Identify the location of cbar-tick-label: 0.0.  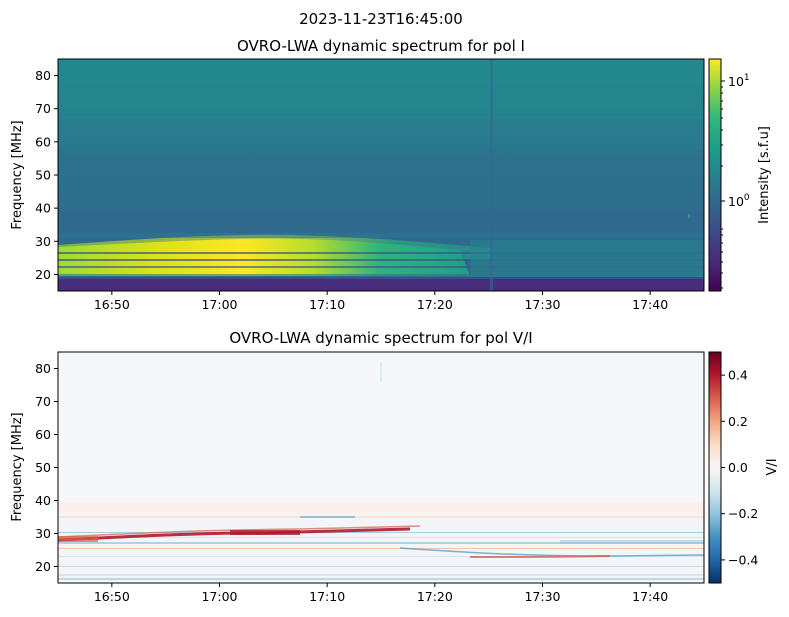
(738, 467).